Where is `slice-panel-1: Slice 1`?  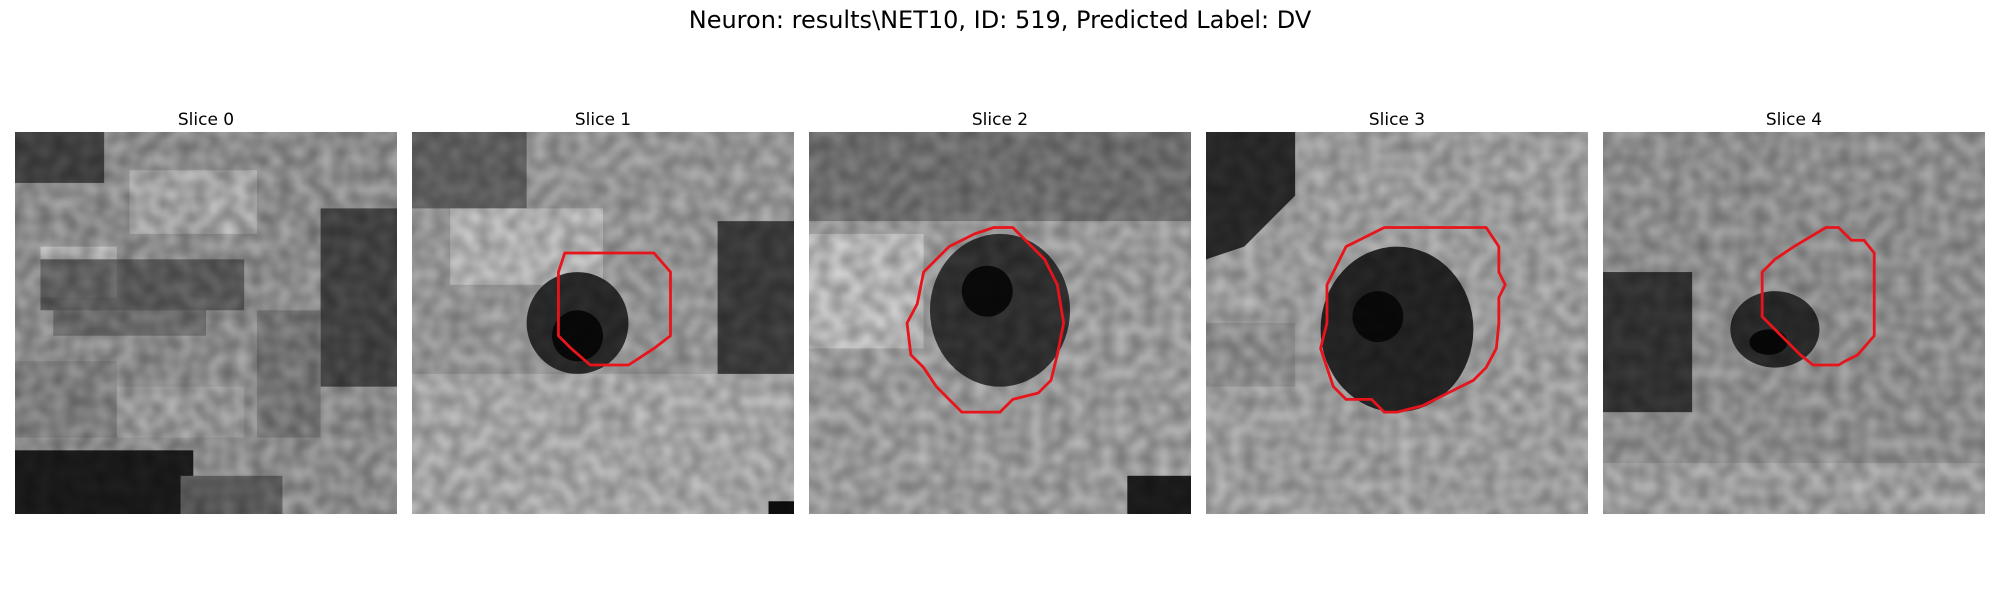
slice-panel-1: Slice 1 is located at coordinates (603, 311).